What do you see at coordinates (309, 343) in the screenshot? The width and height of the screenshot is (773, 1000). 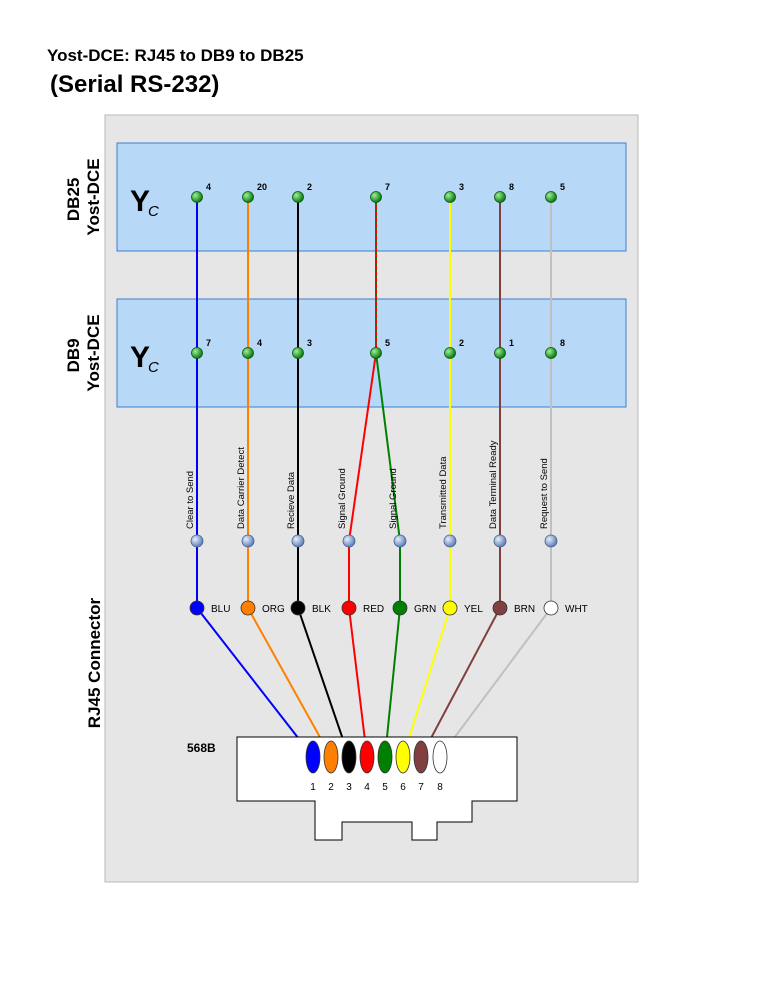 I see `db9-pin-number: 3` at bounding box center [309, 343].